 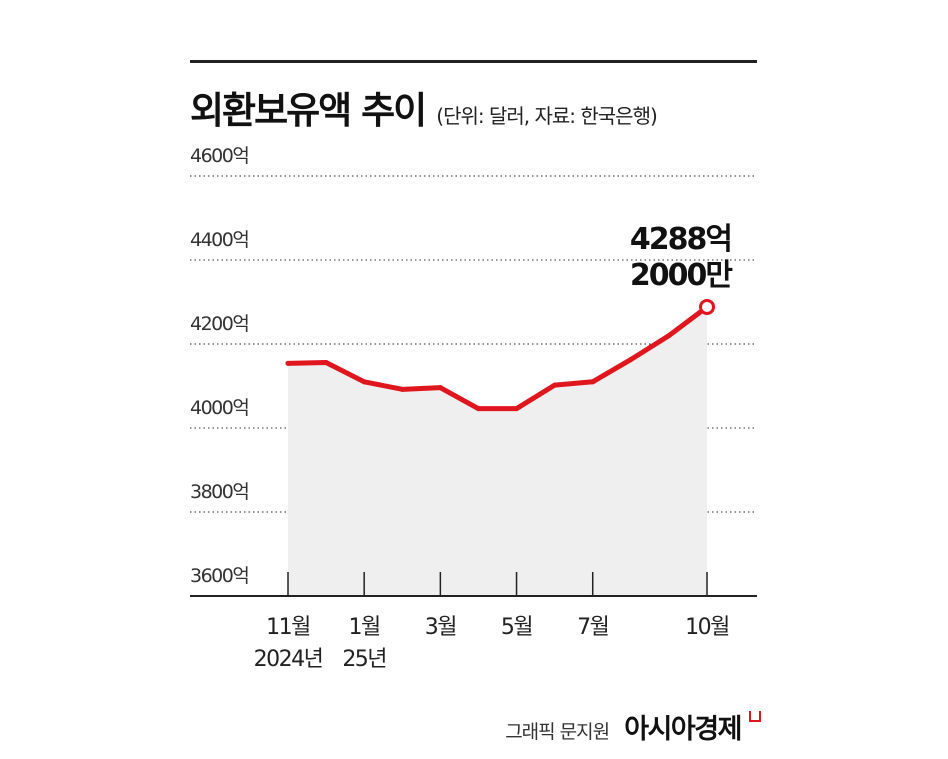 I want to click on data-label: 2000만, so click(x=681, y=275).